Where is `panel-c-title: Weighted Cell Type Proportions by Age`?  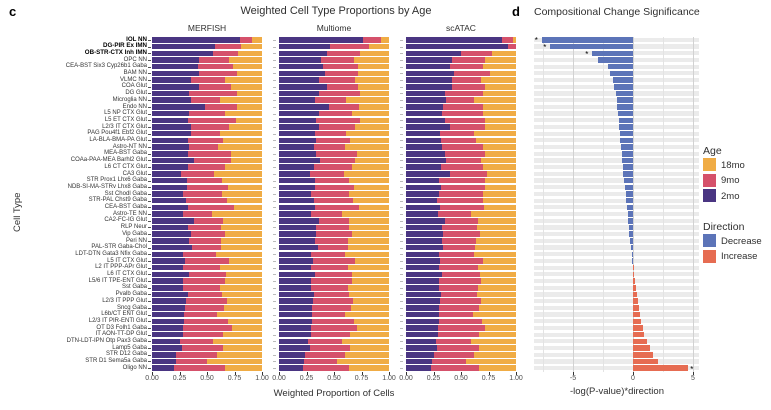 panel-c-title: Weighted Cell Type Proportions by Age is located at coordinates (336, 11).